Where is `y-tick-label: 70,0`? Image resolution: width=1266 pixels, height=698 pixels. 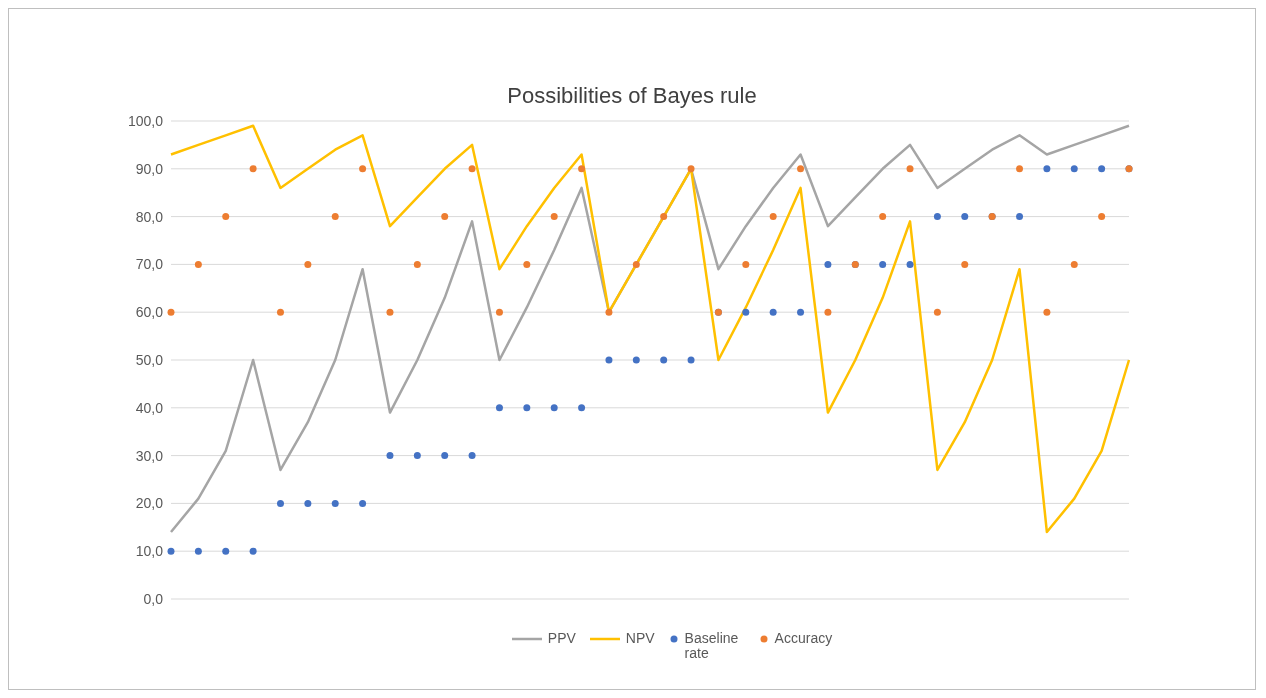
y-tick-label: 70,0 is located at coordinates (149, 264).